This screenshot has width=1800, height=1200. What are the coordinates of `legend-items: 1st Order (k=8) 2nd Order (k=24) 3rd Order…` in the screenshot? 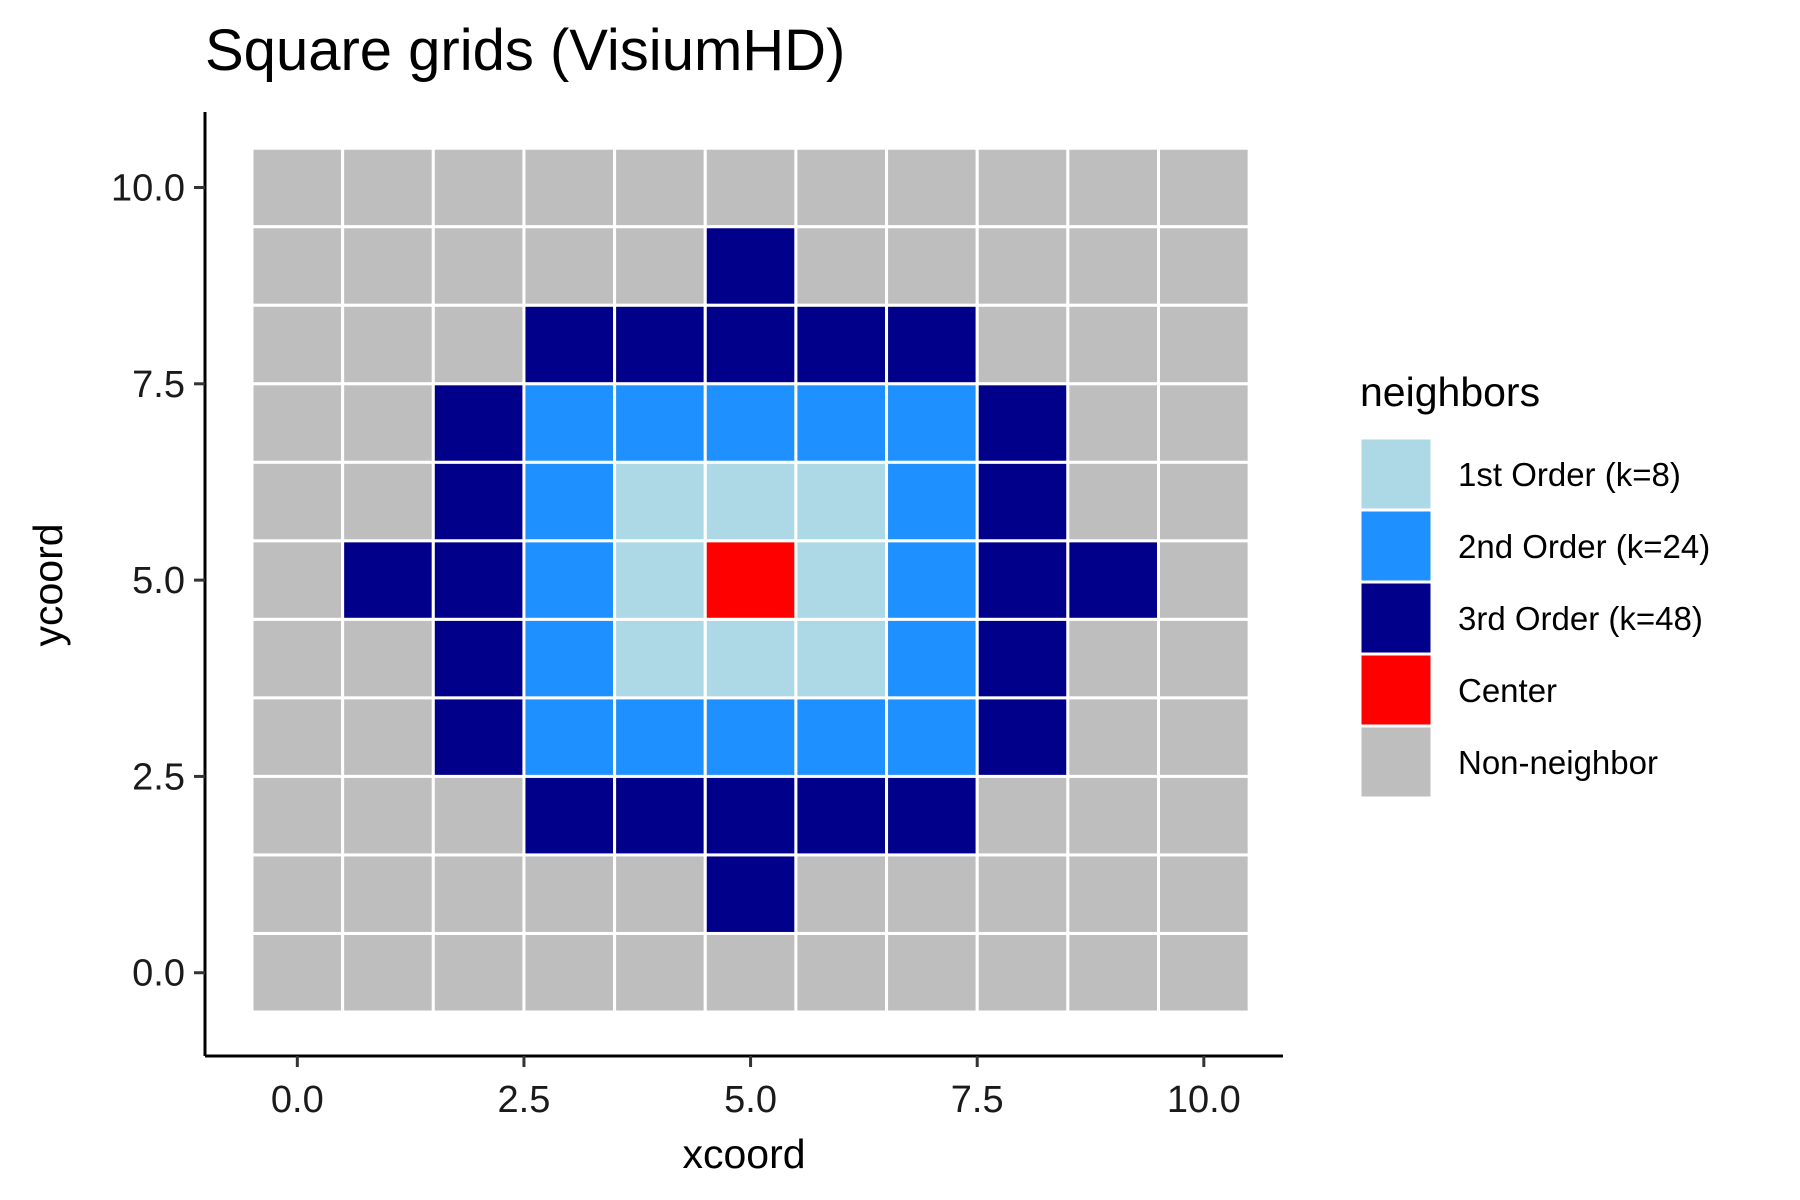 It's located at (1534, 618).